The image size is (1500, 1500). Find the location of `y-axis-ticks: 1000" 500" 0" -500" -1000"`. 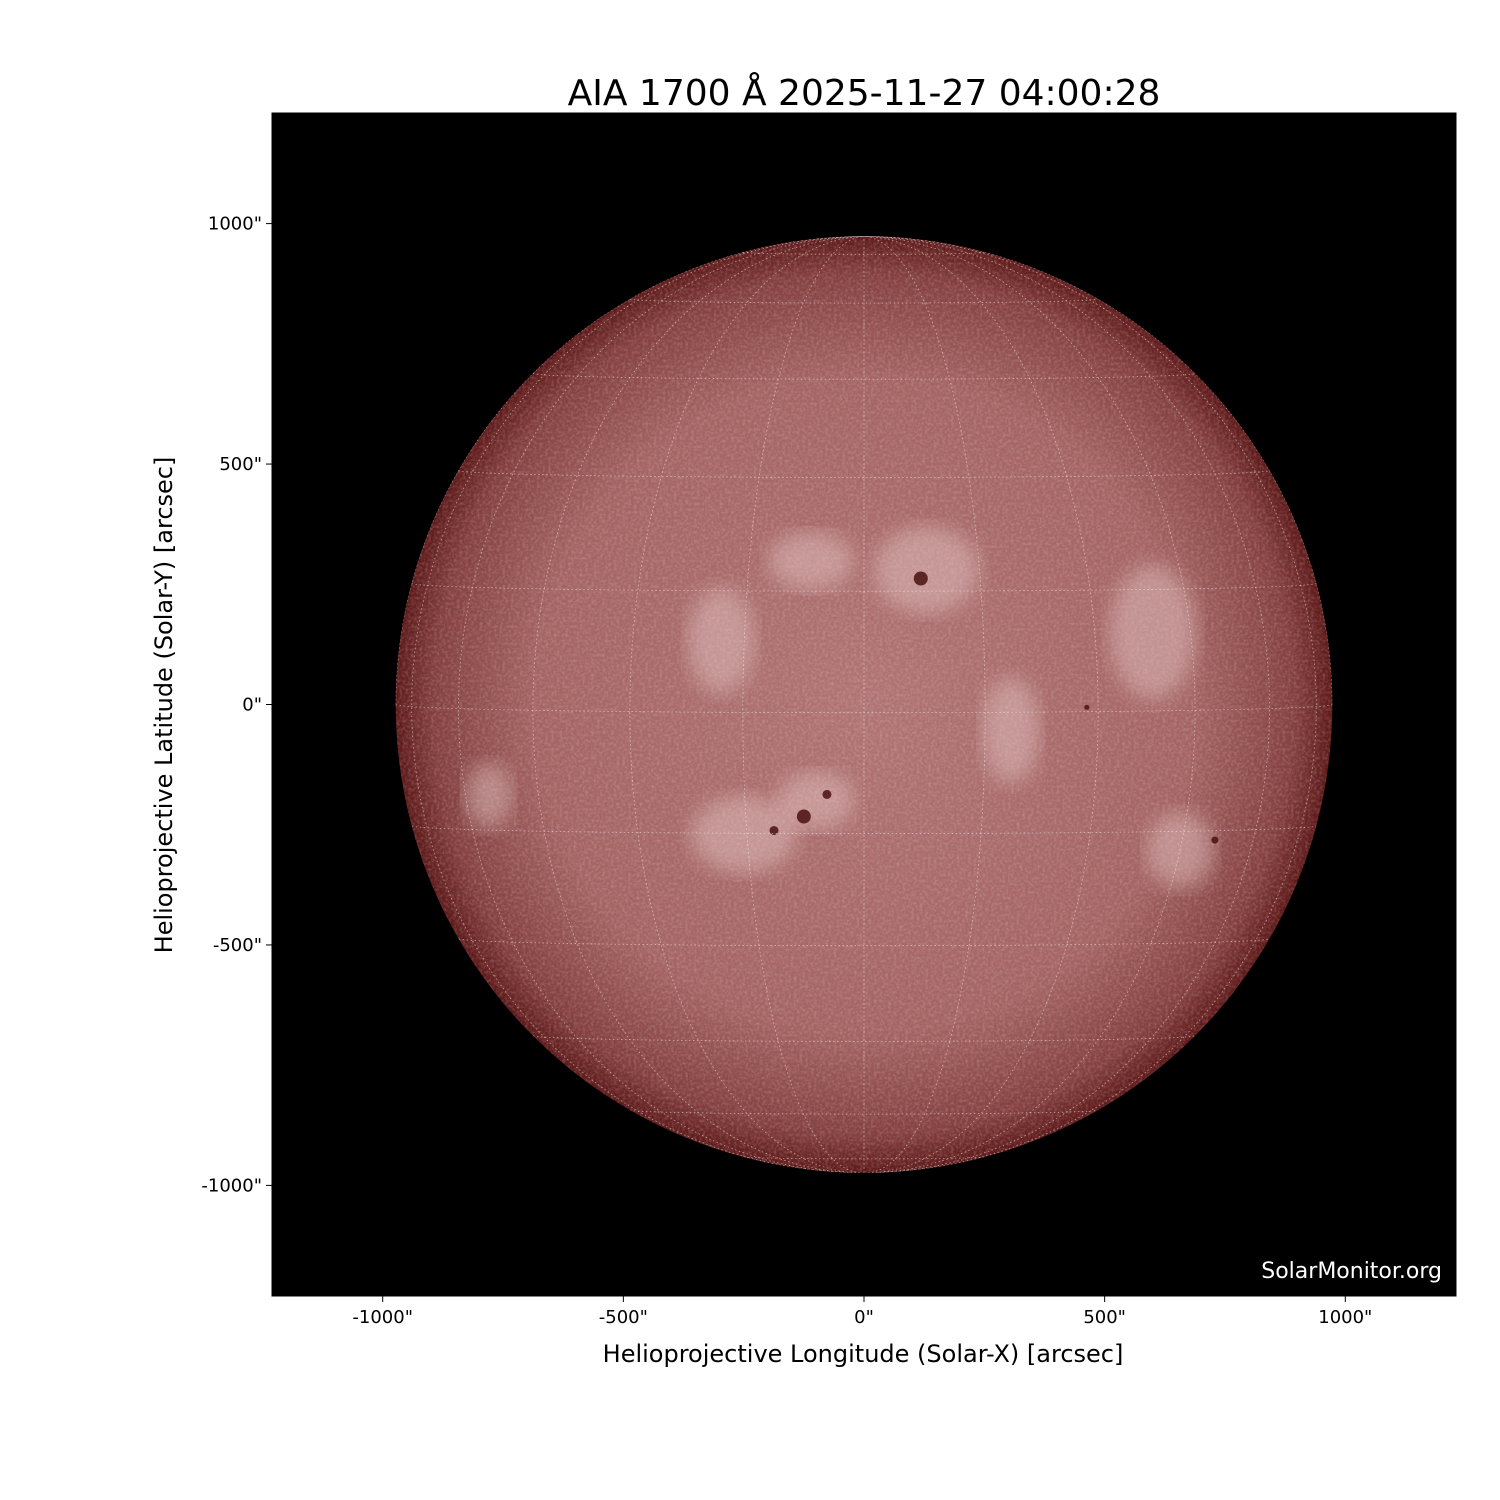

y-axis-ticks: 1000" 500" 0" -500" -1000" is located at coordinates (236, 705).